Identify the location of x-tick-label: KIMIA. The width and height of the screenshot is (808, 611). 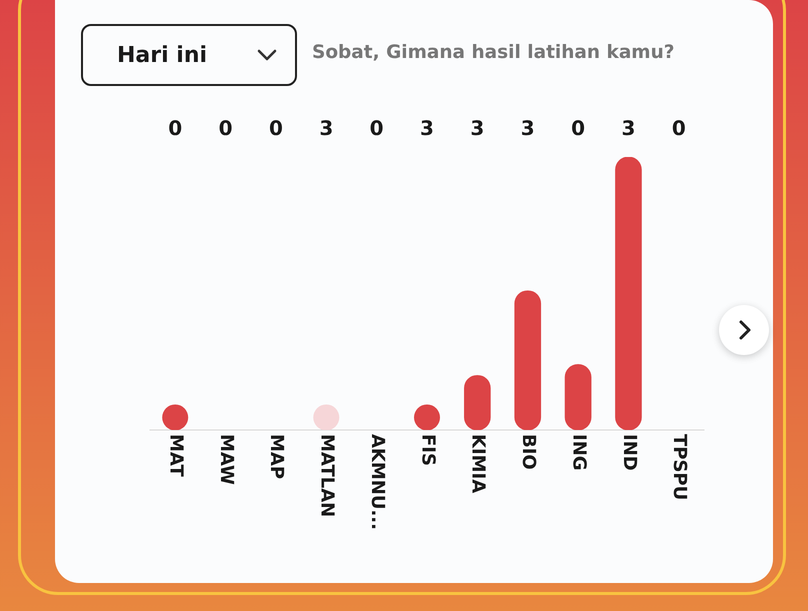
(478, 464).